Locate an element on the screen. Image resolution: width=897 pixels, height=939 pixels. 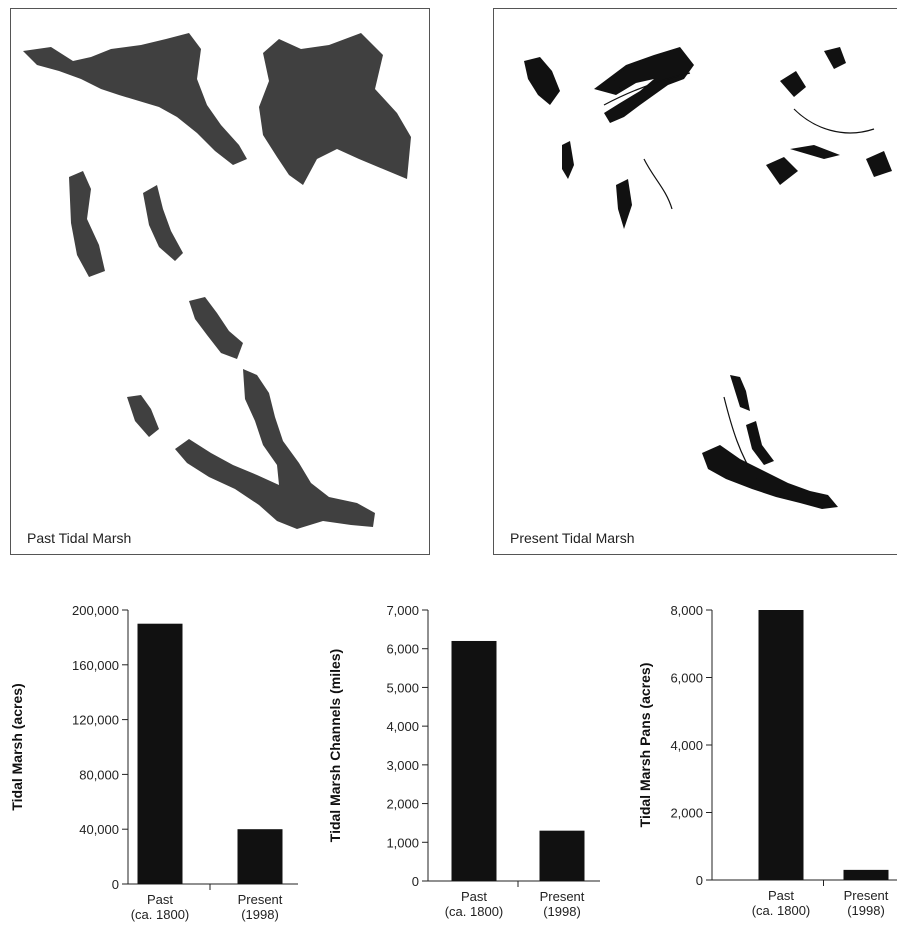
present-map-caption: Present Tidal Marsh is located at coordinates (572, 538).